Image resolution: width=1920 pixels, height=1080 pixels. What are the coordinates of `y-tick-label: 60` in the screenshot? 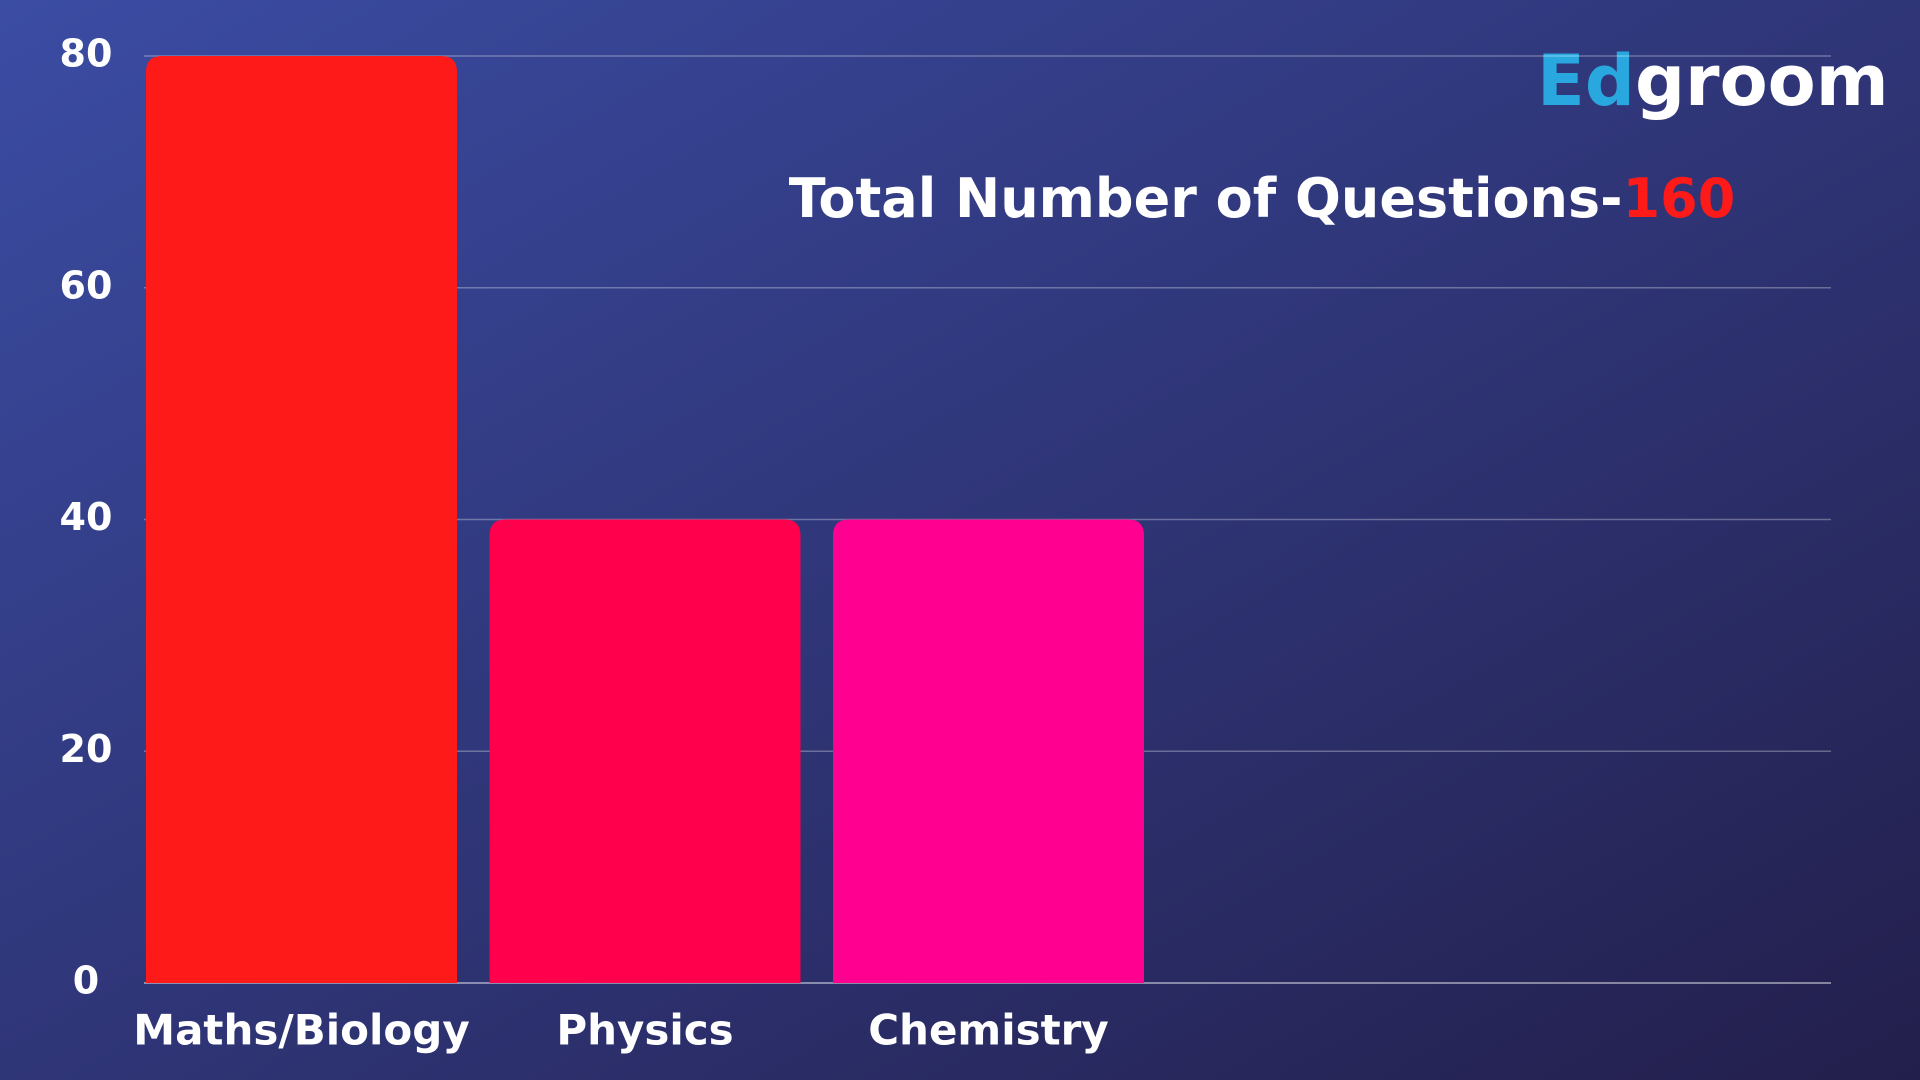 It's located at (86, 285).